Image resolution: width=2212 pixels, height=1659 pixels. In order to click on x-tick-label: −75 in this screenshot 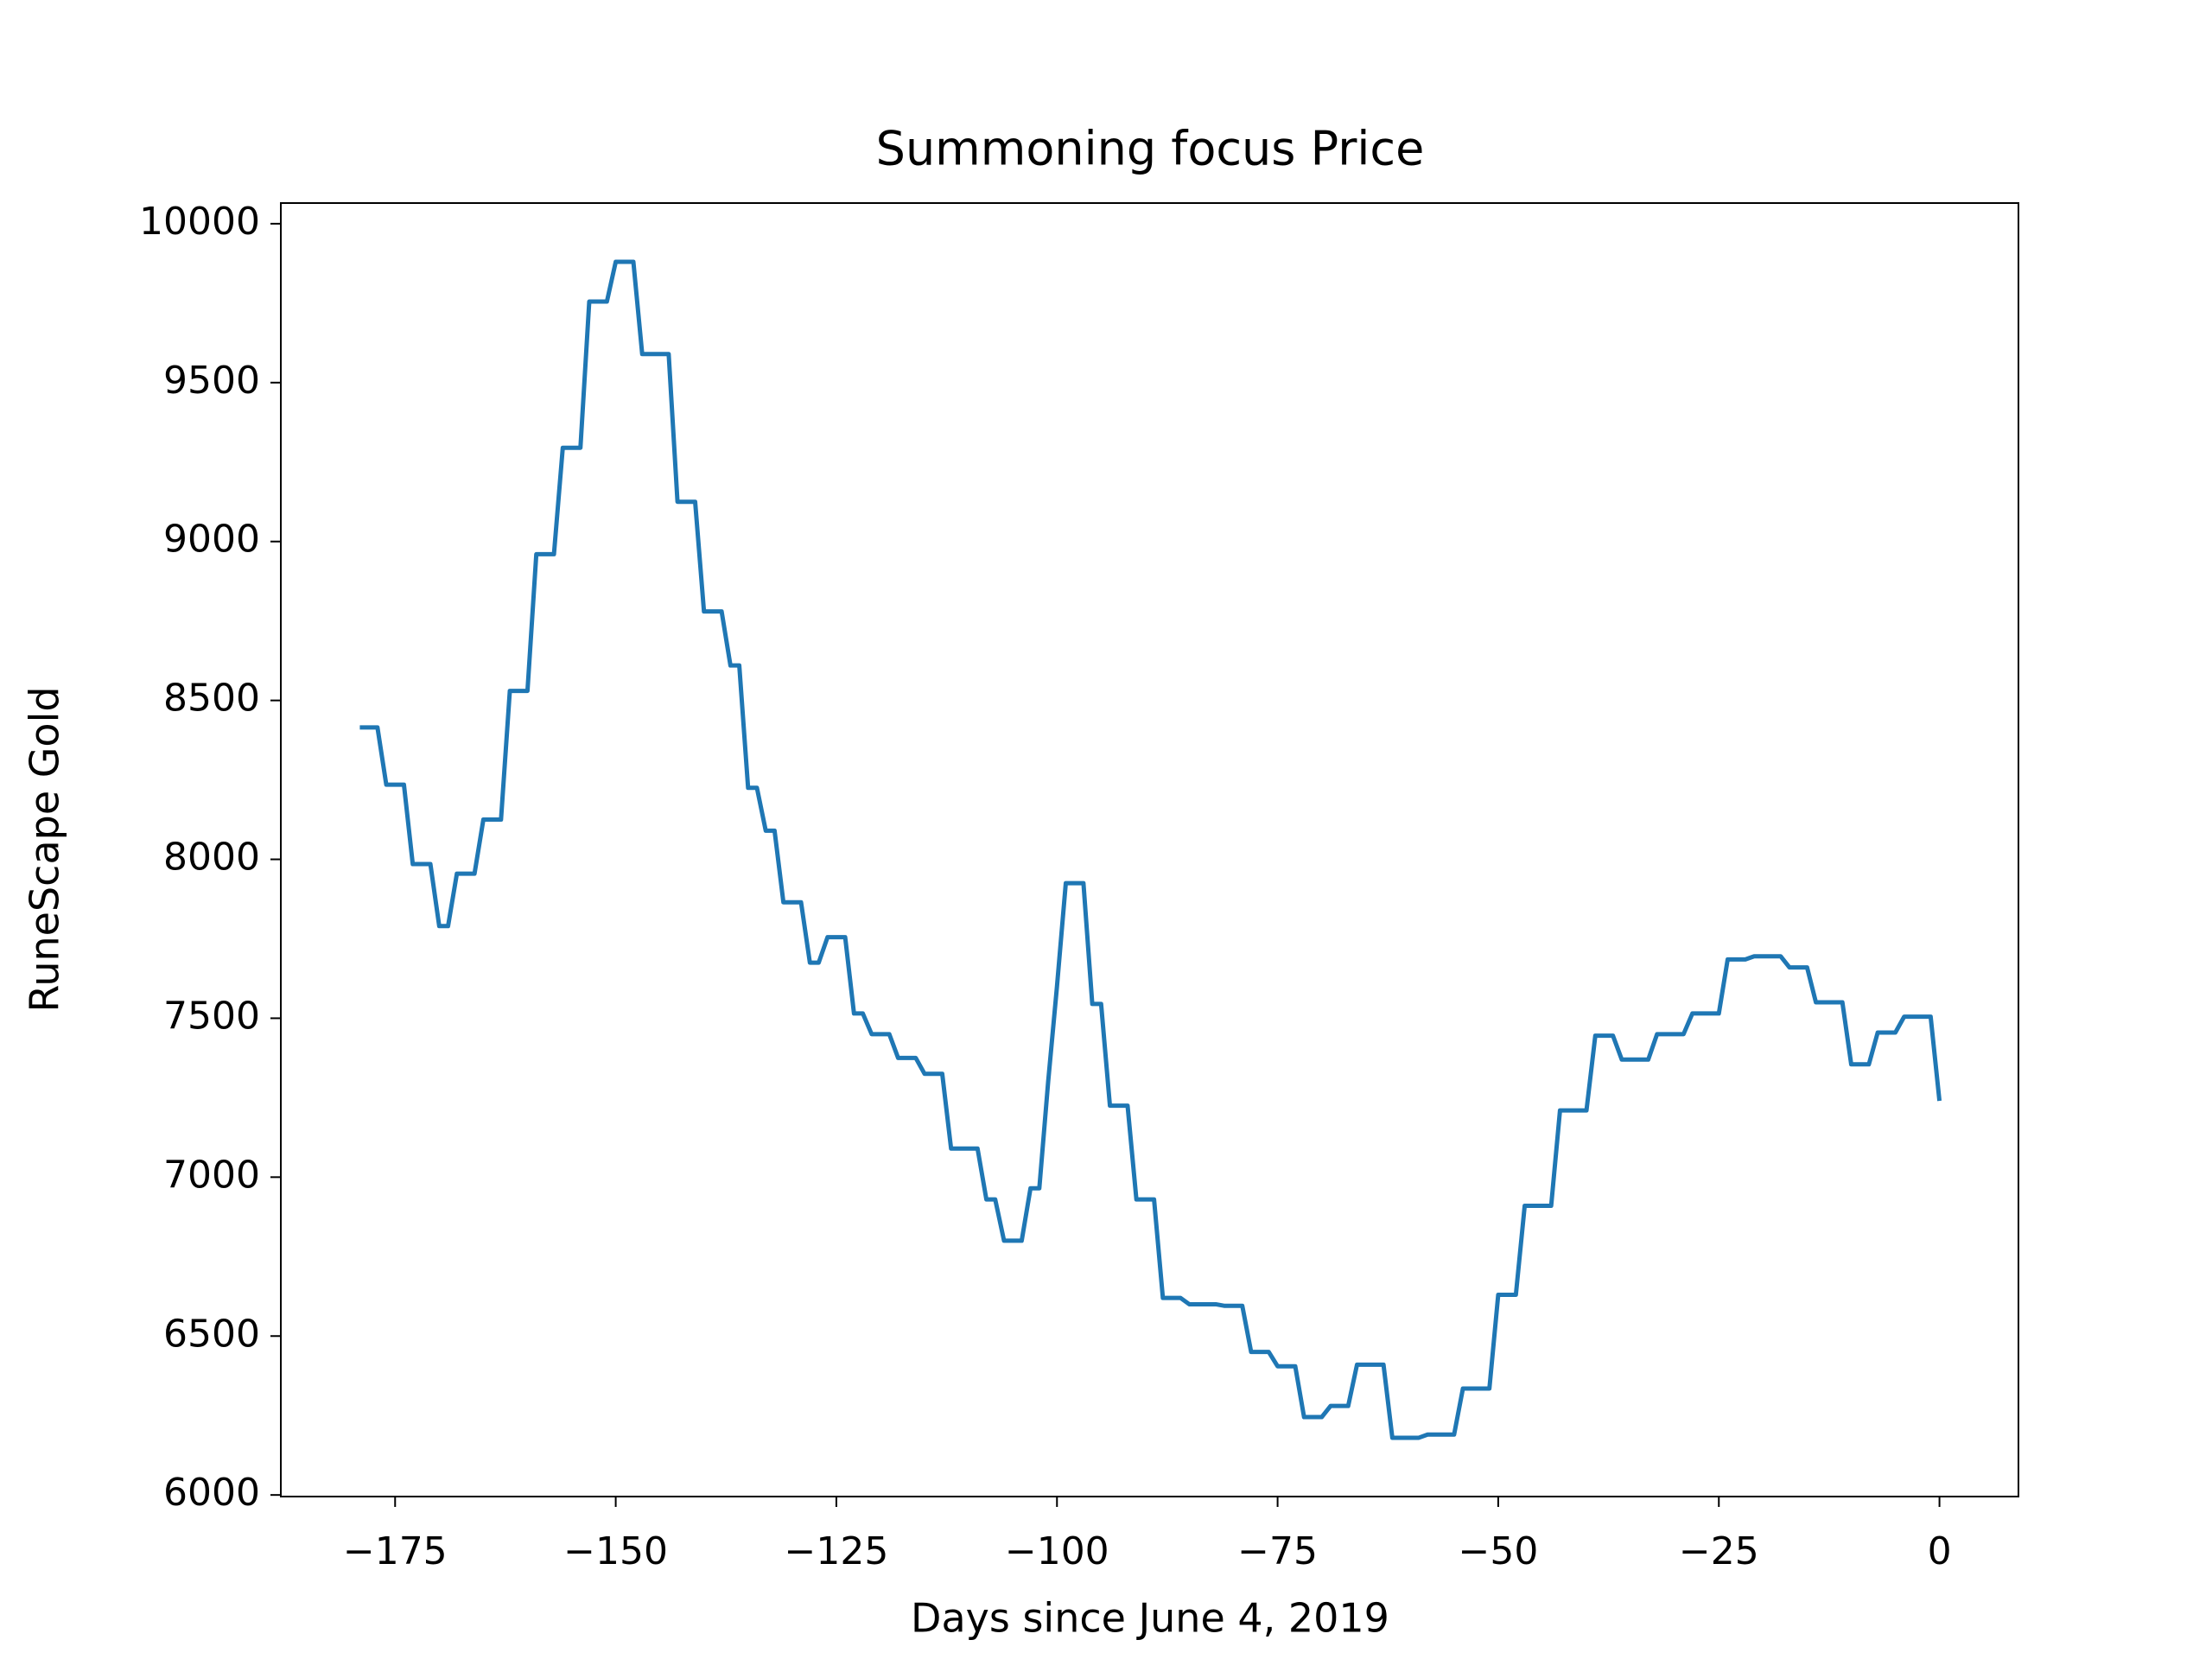, I will do `click(1277, 1551)`.